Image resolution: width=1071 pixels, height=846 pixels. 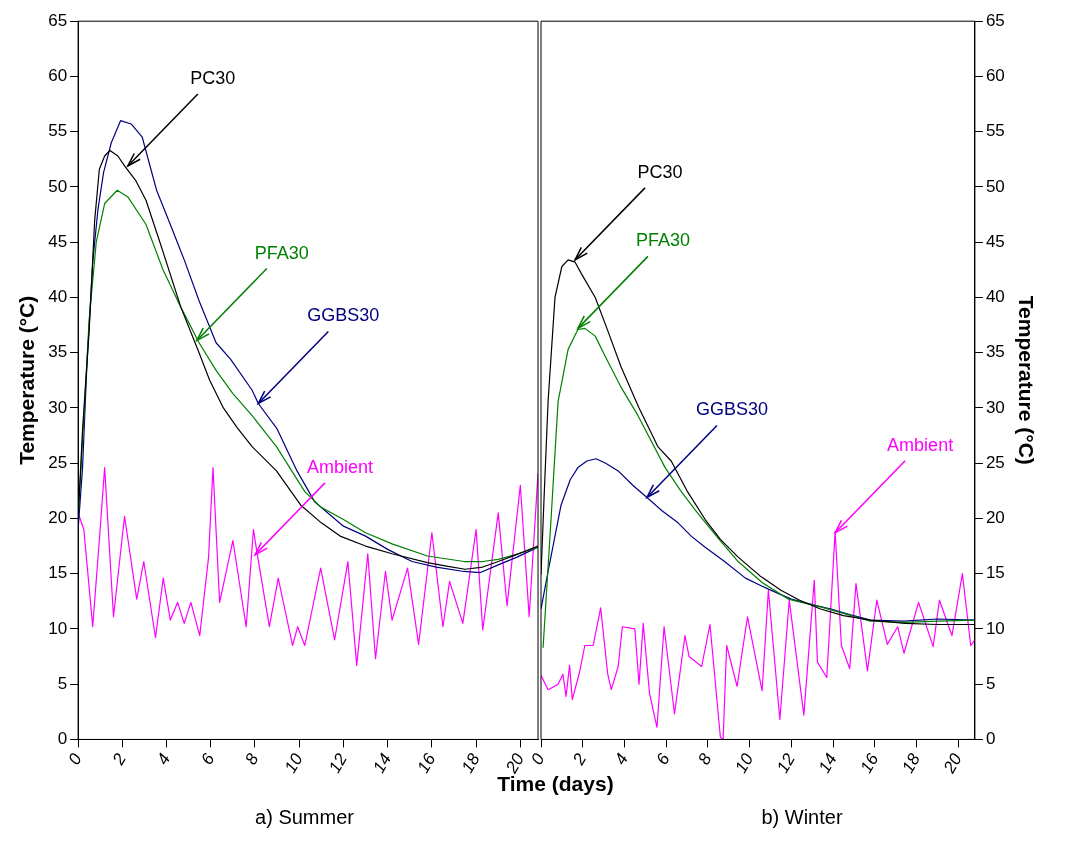 I want to click on x-tick-label: 0, so click(x=538, y=759).